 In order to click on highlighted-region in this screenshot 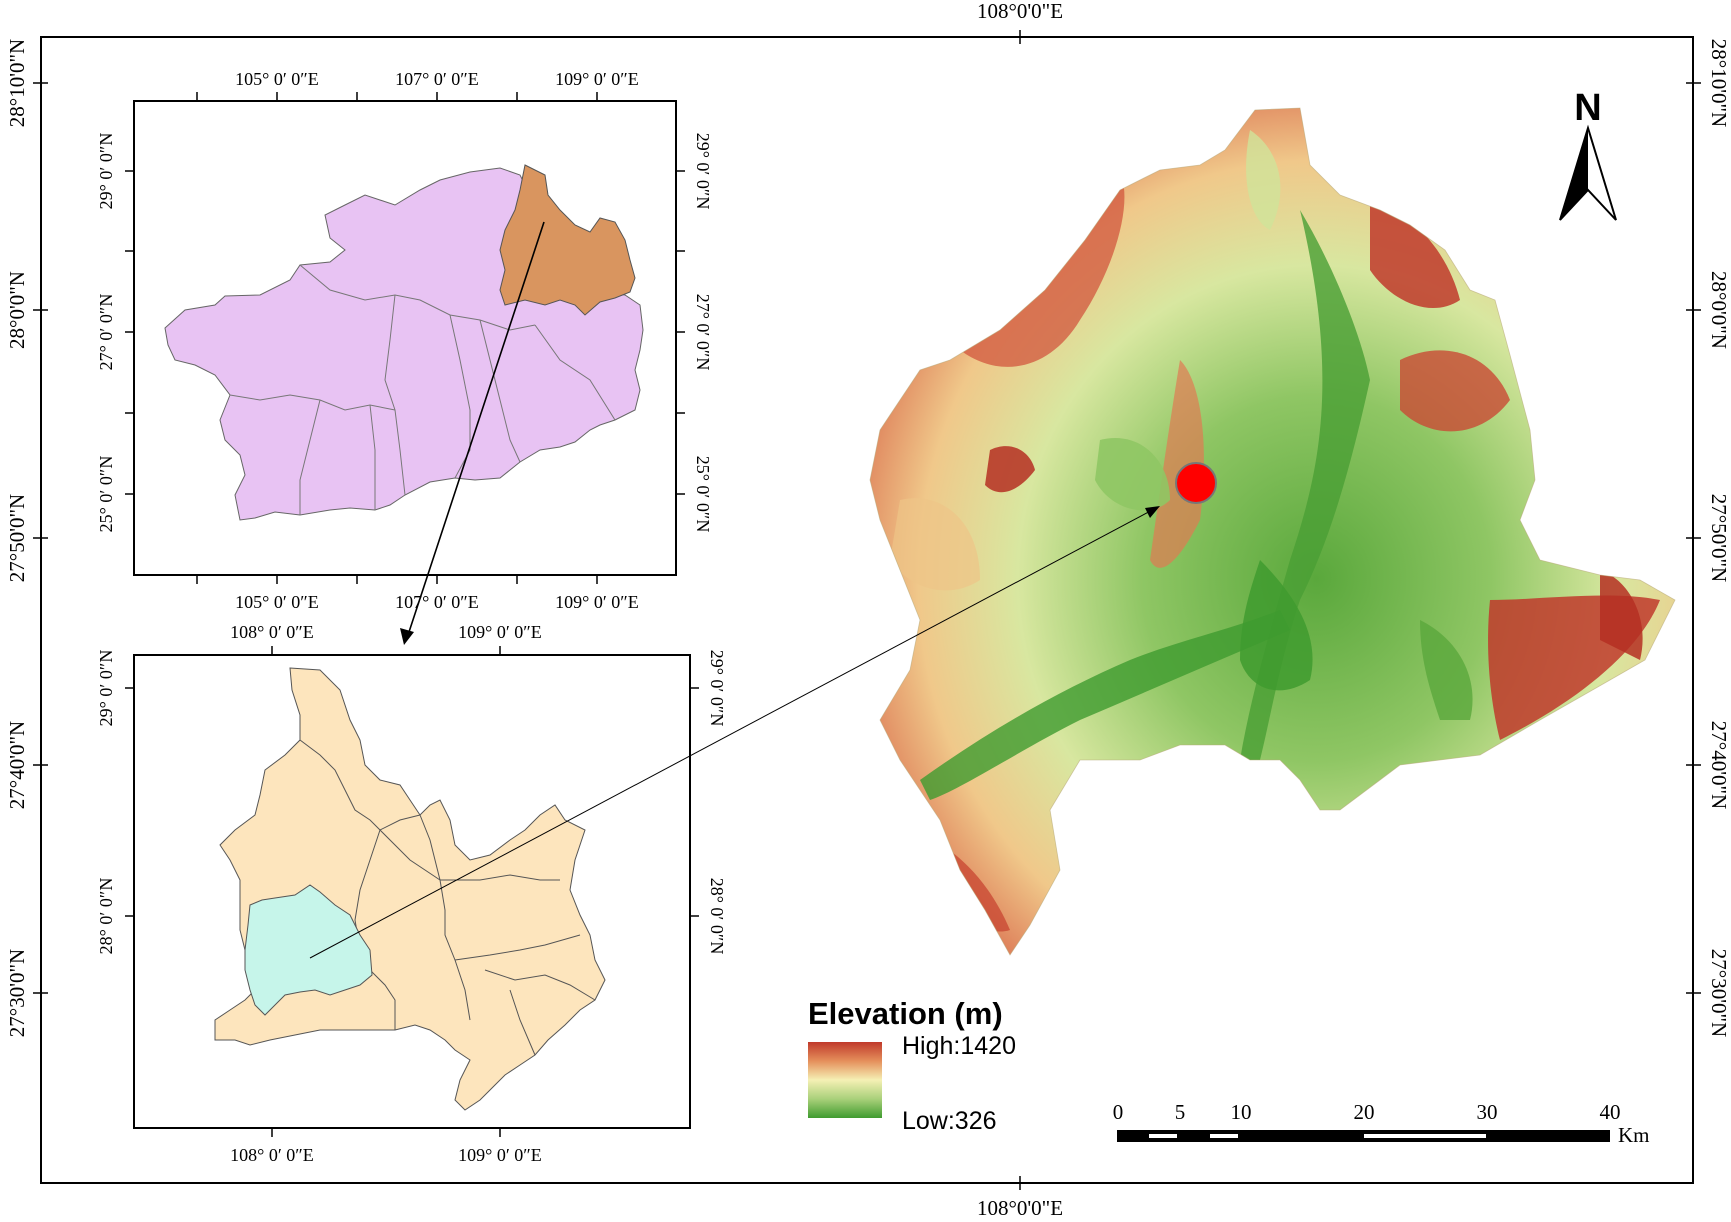, I will do `click(567, 240)`.